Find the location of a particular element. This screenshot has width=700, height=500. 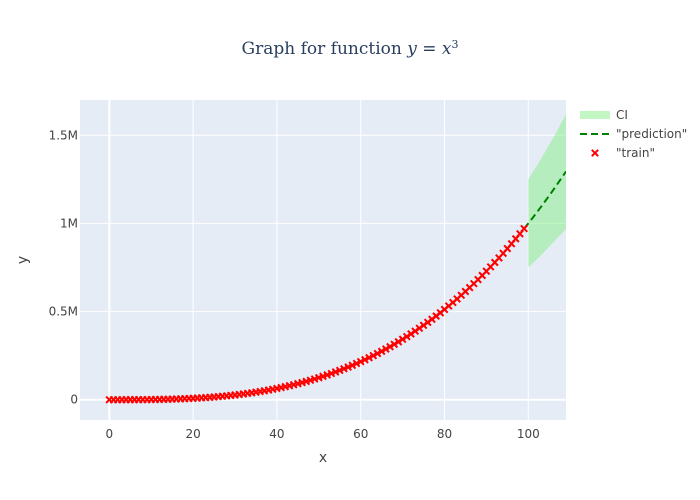

title-exponent: 3 is located at coordinates (454, 44).